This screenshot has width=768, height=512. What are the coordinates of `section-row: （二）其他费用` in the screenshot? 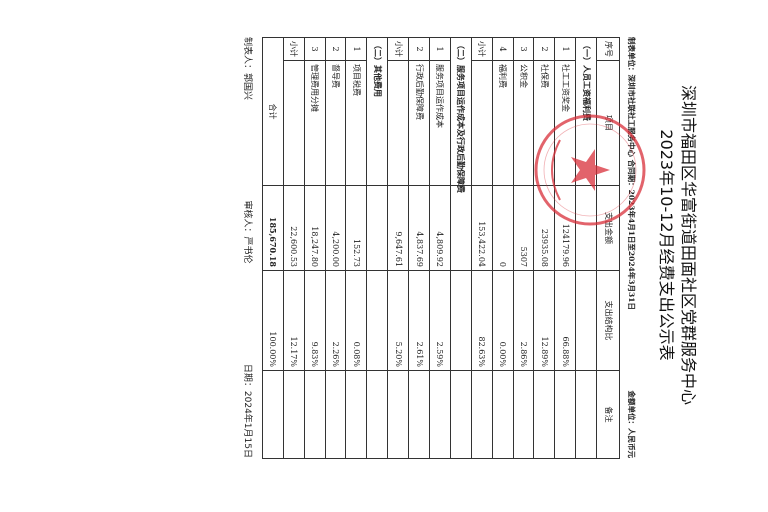 It's located at (377, 248).